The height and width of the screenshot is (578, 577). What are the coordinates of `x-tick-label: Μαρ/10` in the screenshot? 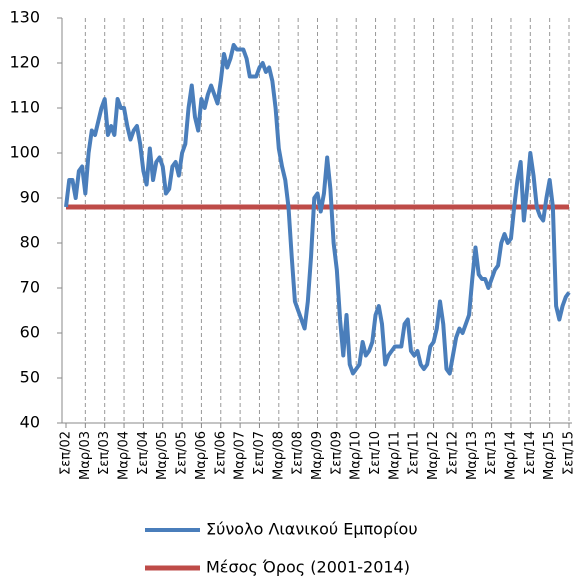 It's located at (356, 455).